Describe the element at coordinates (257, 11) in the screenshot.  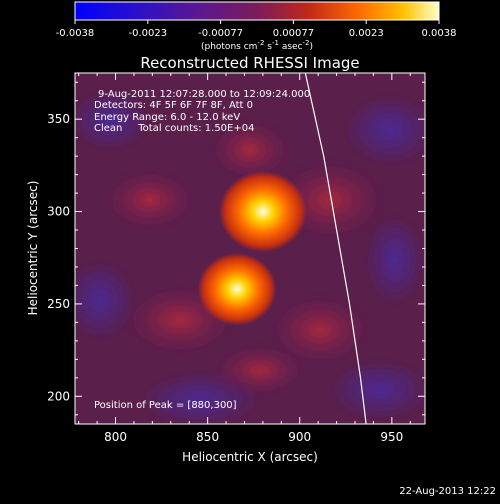
I see `colorbar-gradient` at that location.